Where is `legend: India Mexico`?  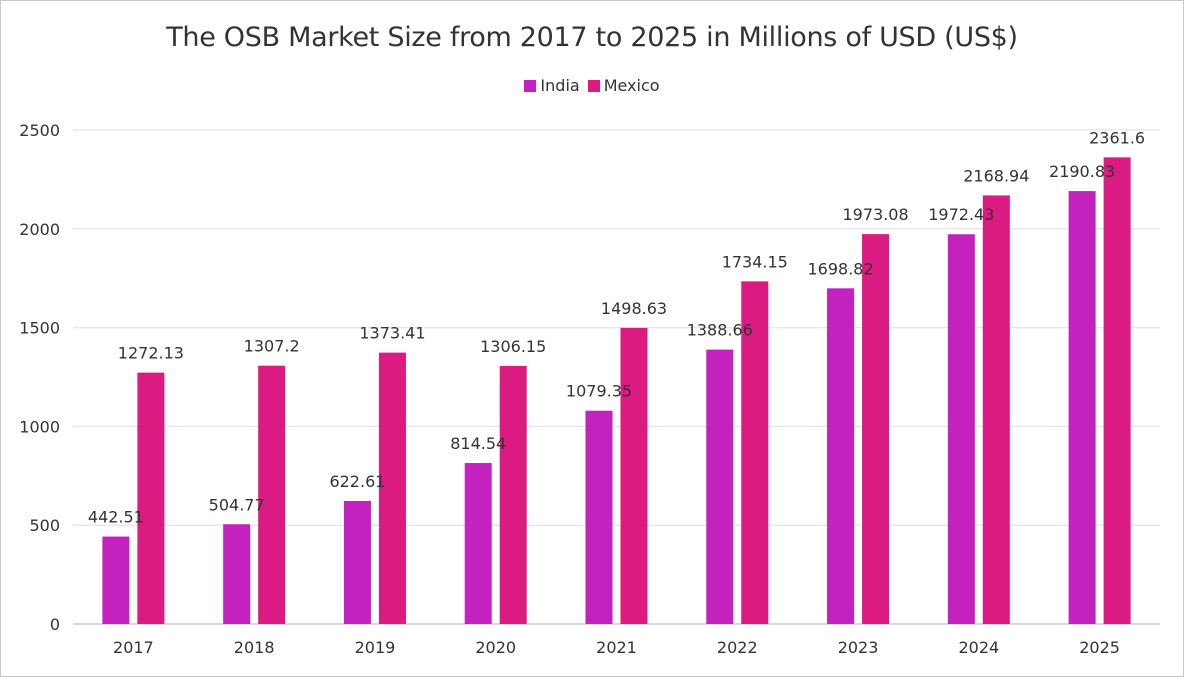 legend: India Mexico is located at coordinates (592, 85).